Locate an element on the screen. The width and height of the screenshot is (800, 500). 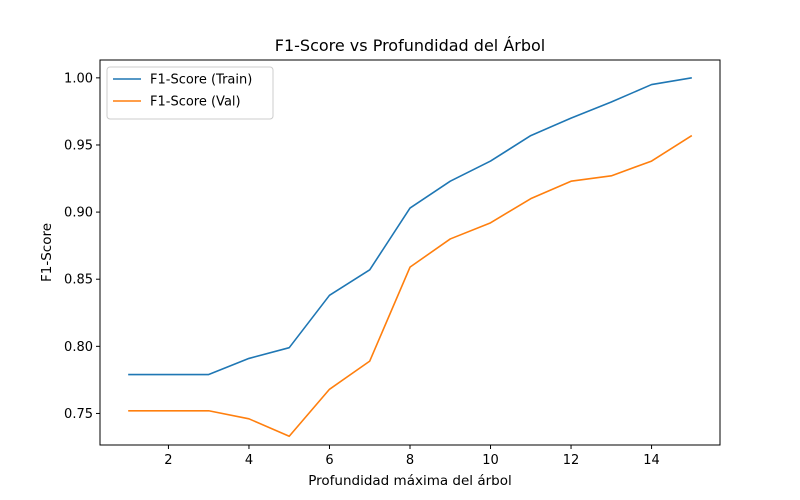
x-tick-label: 14 is located at coordinates (651, 460).